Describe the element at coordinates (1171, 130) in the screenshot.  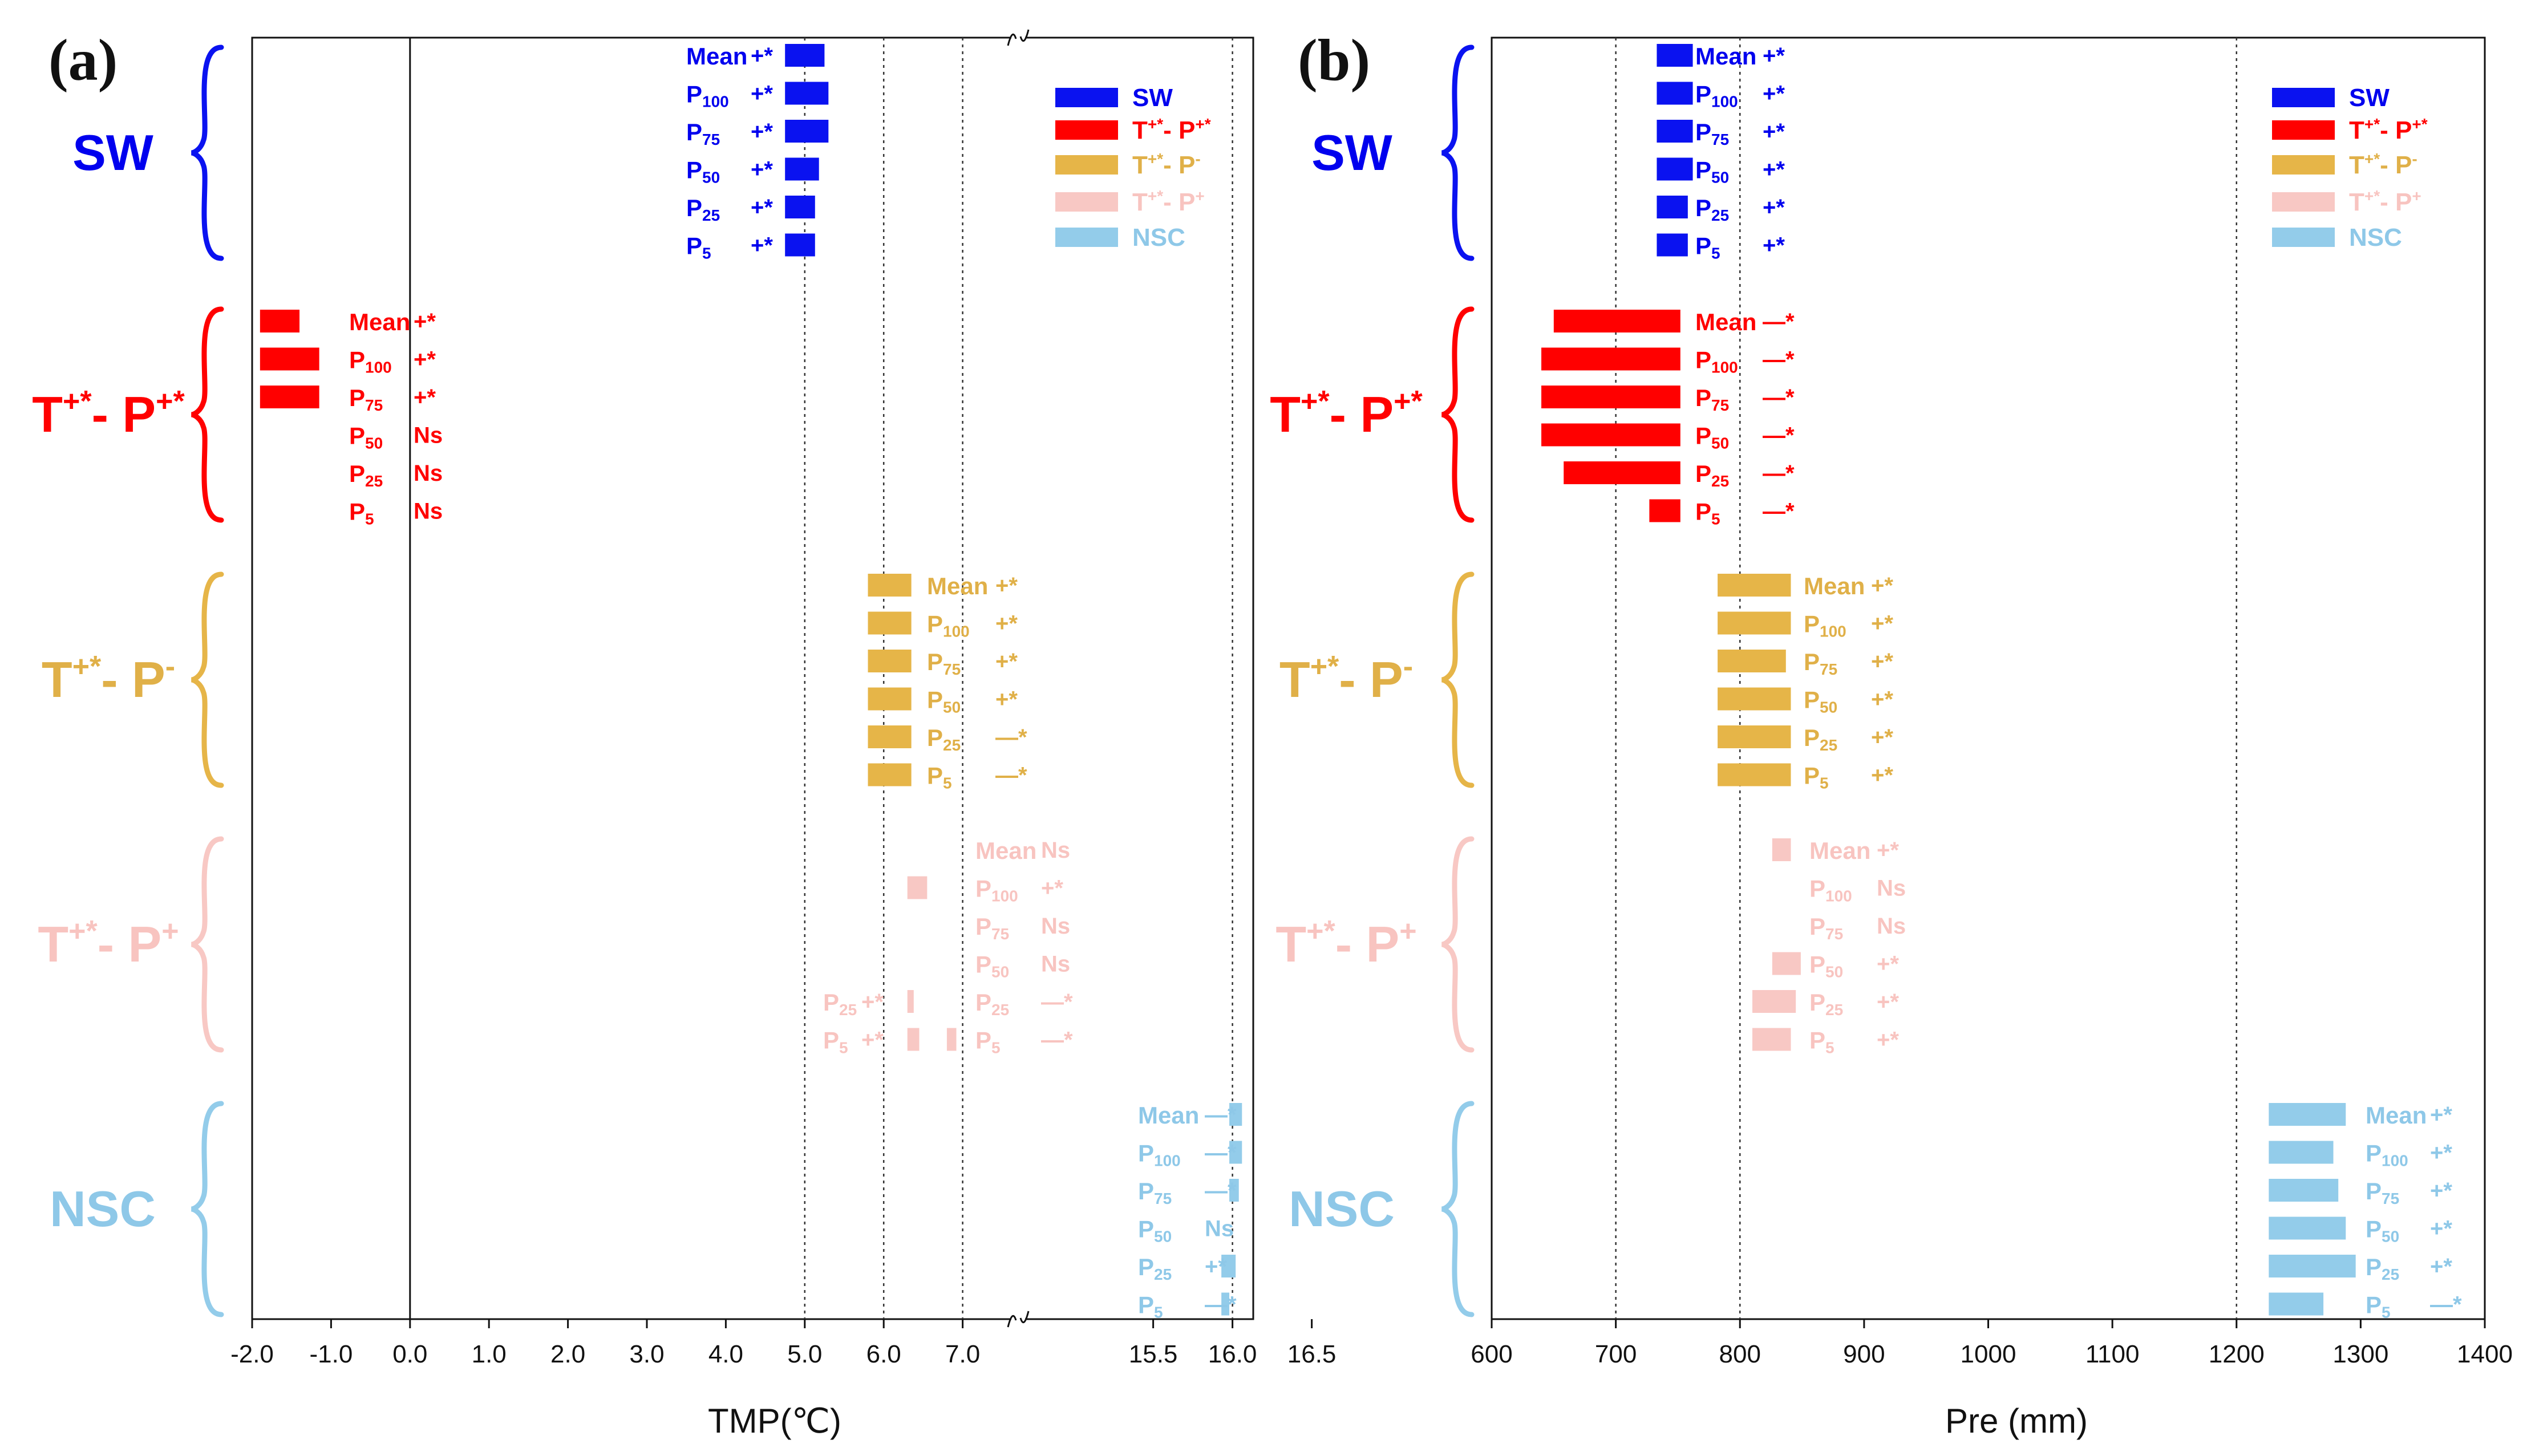
I see `legend-label: T+*- P+*` at that location.